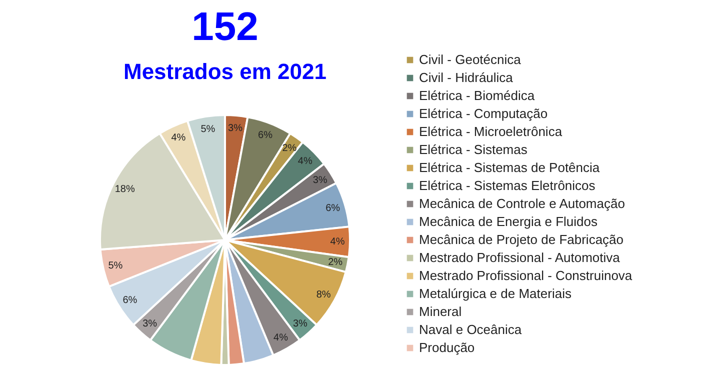 The image size is (720, 380). Describe the element at coordinates (470, 59) in the screenshot. I see `legend-label: Civil - Geotécnica` at that location.